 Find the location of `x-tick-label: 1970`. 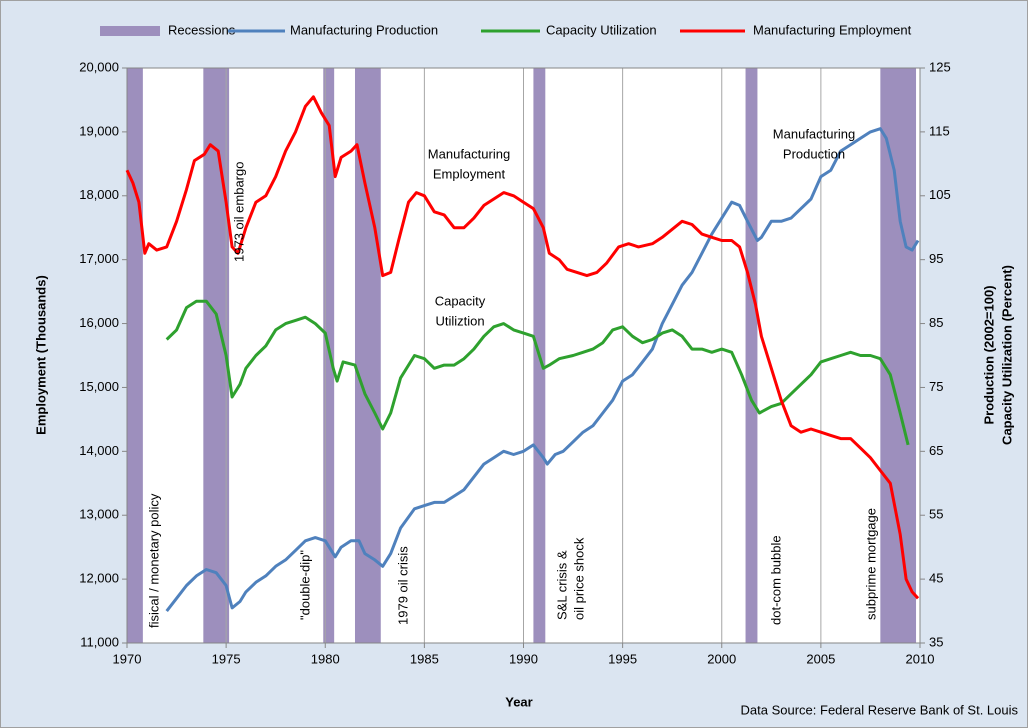

x-tick-label: 1970 is located at coordinates (127, 658).